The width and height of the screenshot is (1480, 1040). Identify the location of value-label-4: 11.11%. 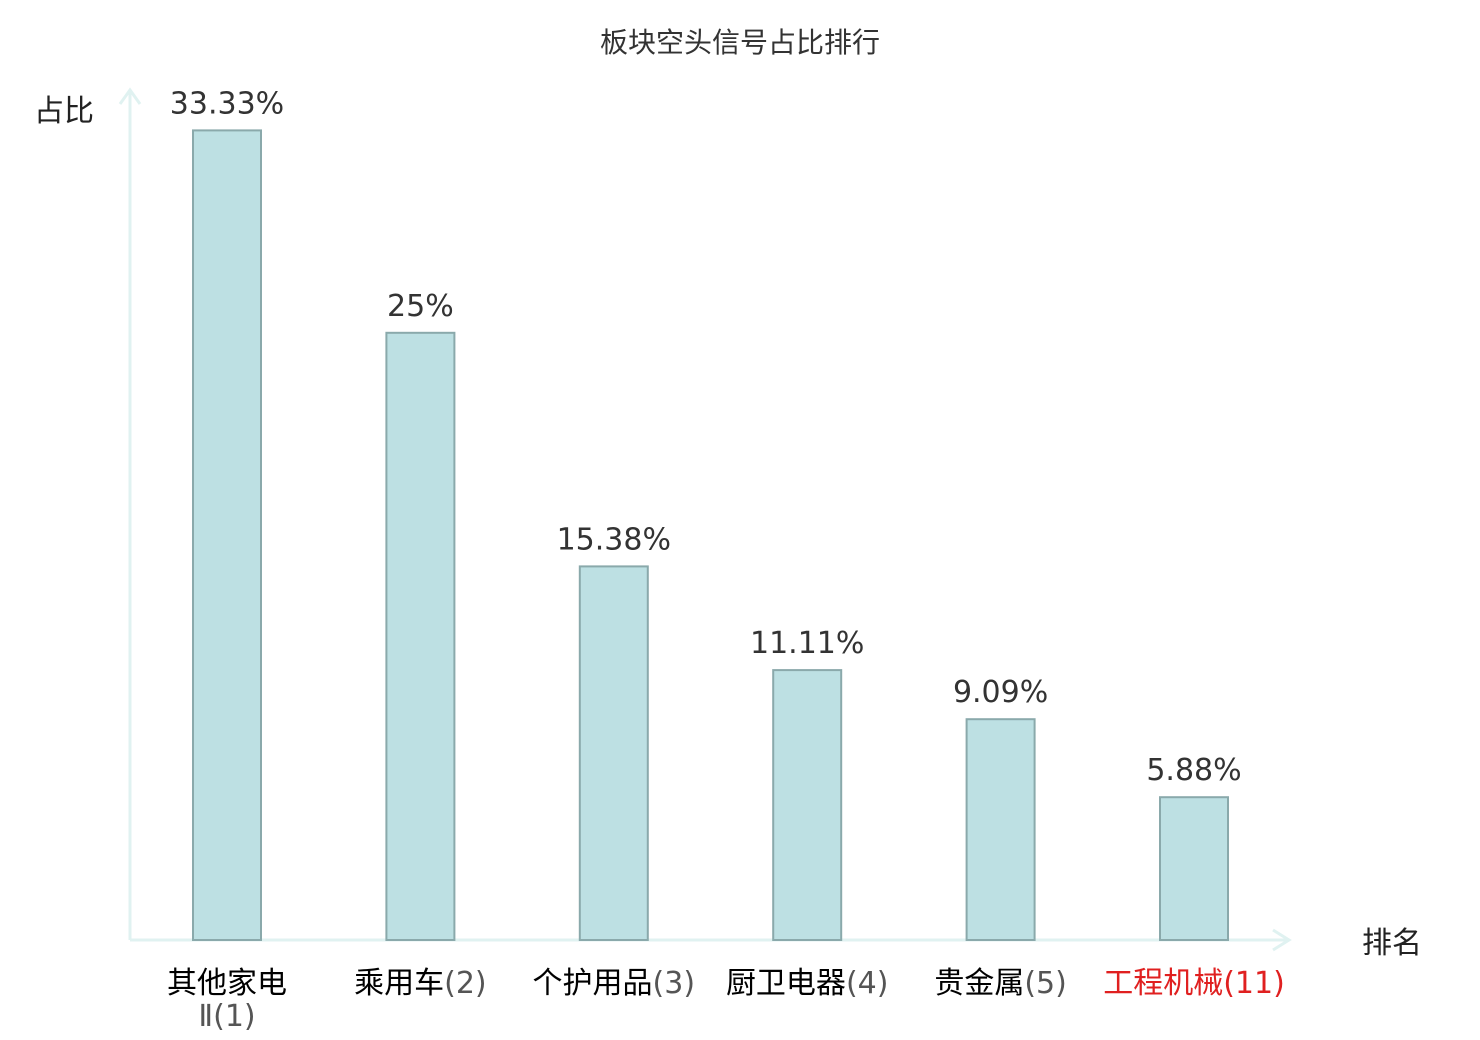
(807, 643).